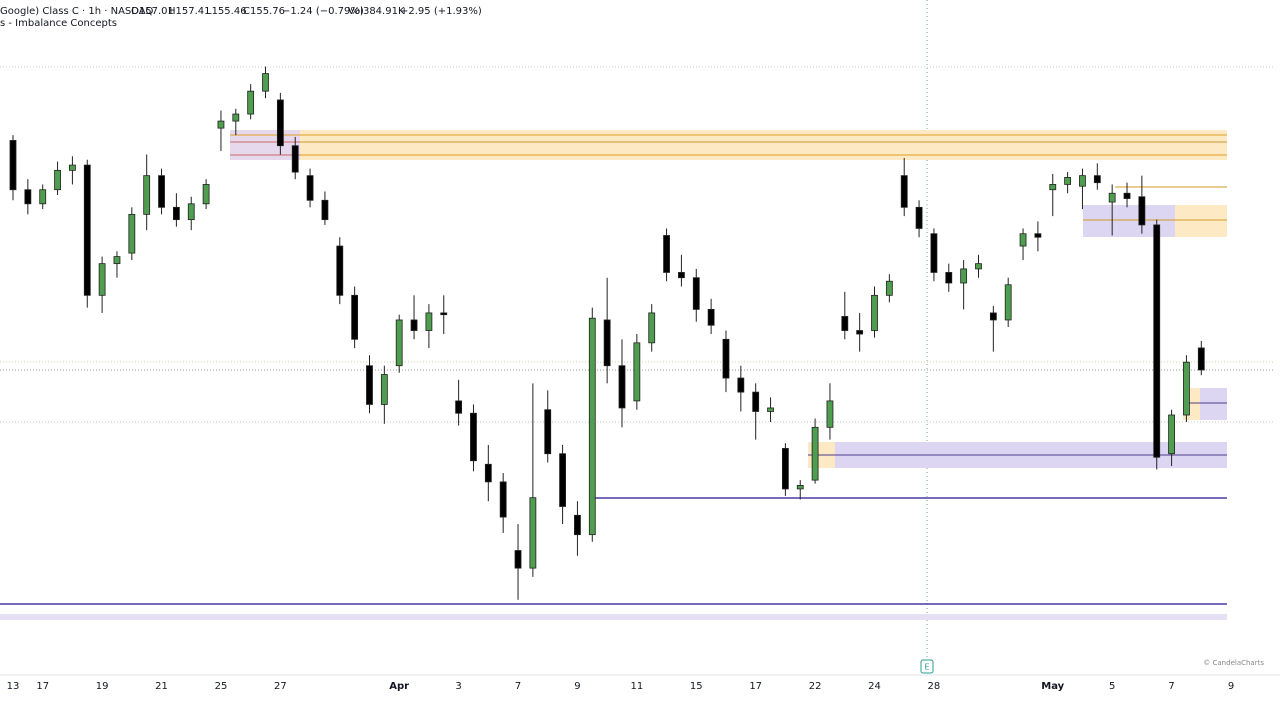 This screenshot has width=1280, height=720. I want to click on header-high: H157.41, so click(189, 11).